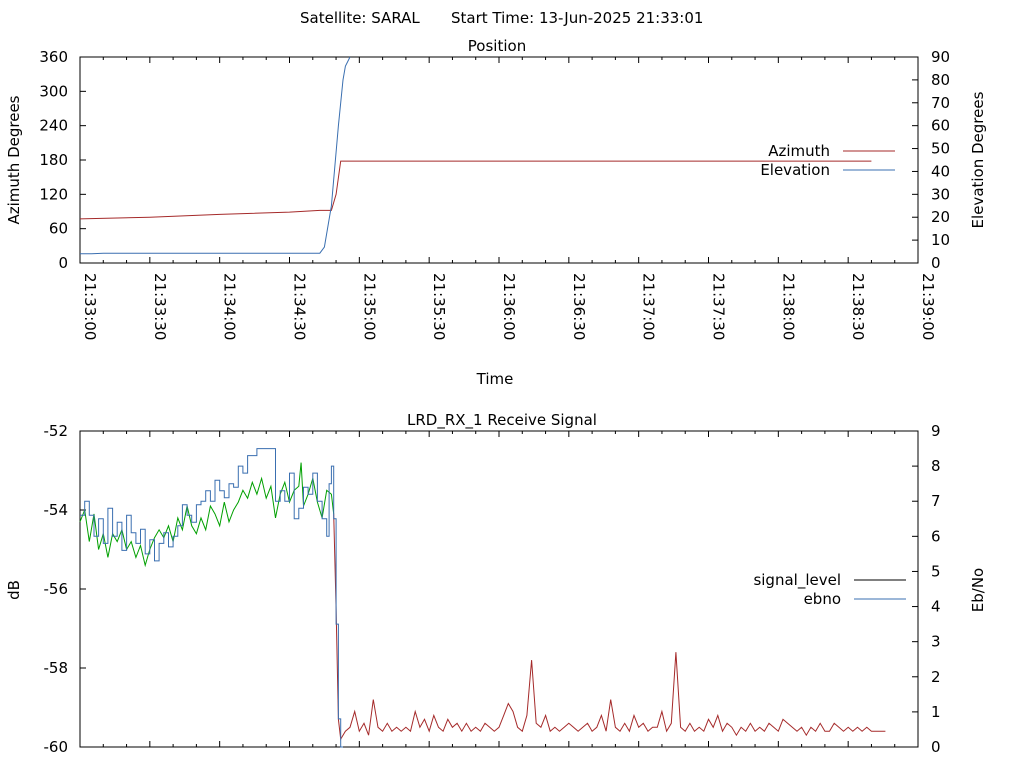 The width and height of the screenshot is (1024, 773). Describe the element at coordinates (577, 18) in the screenshot. I see `start-time-label: Start Time: 13-Jun-2025 21:33:01` at that location.